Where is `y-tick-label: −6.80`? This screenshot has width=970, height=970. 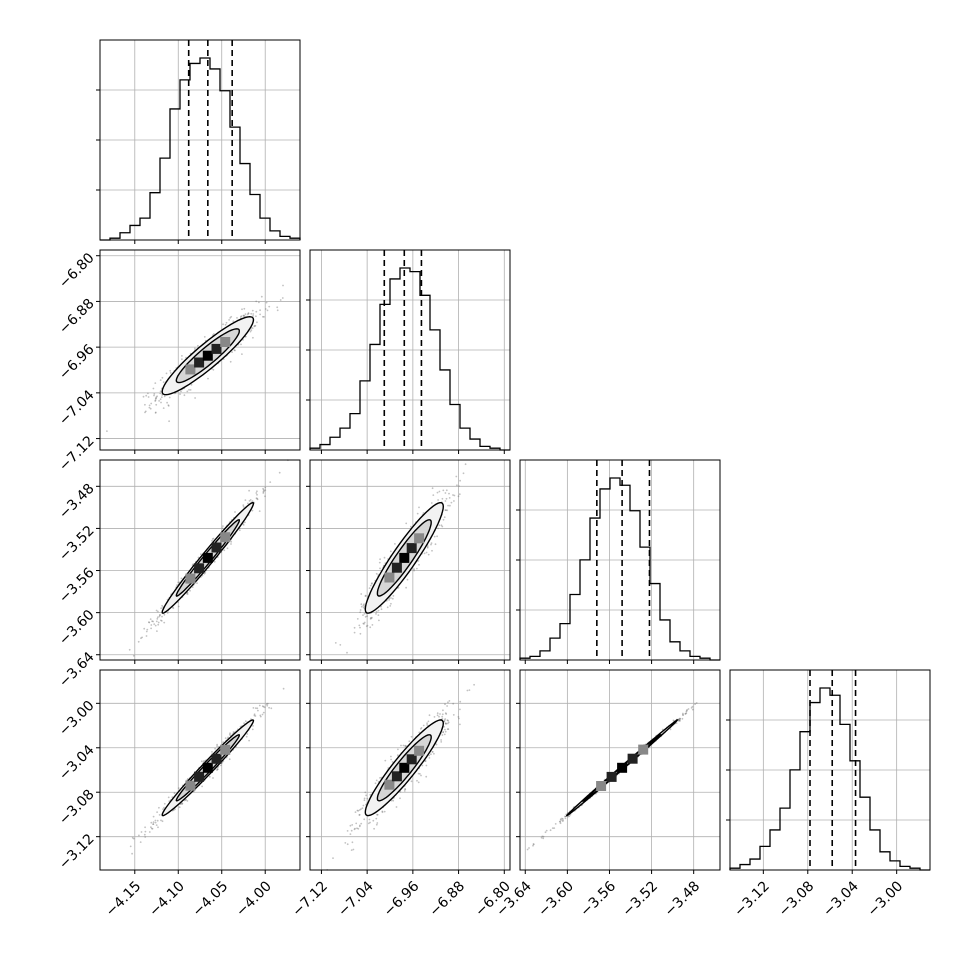 y-tick-label: −6.80 is located at coordinates (77, 271).